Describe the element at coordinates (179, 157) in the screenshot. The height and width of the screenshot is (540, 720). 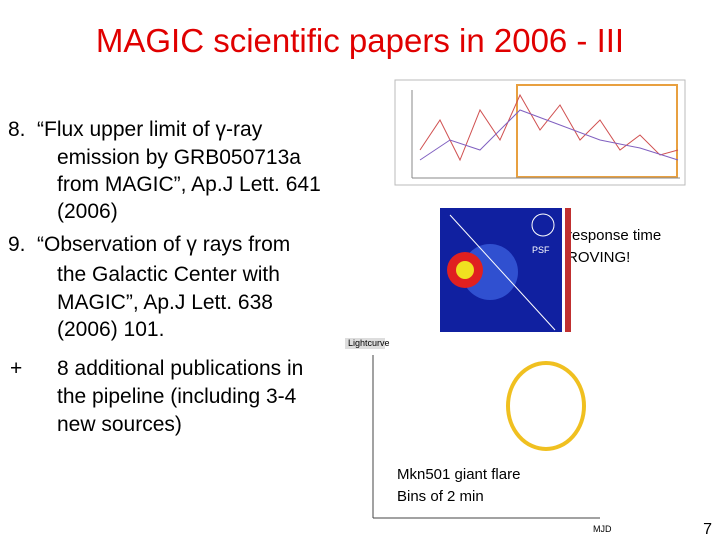
I see `item-line: emission by GRB050713a` at that location.